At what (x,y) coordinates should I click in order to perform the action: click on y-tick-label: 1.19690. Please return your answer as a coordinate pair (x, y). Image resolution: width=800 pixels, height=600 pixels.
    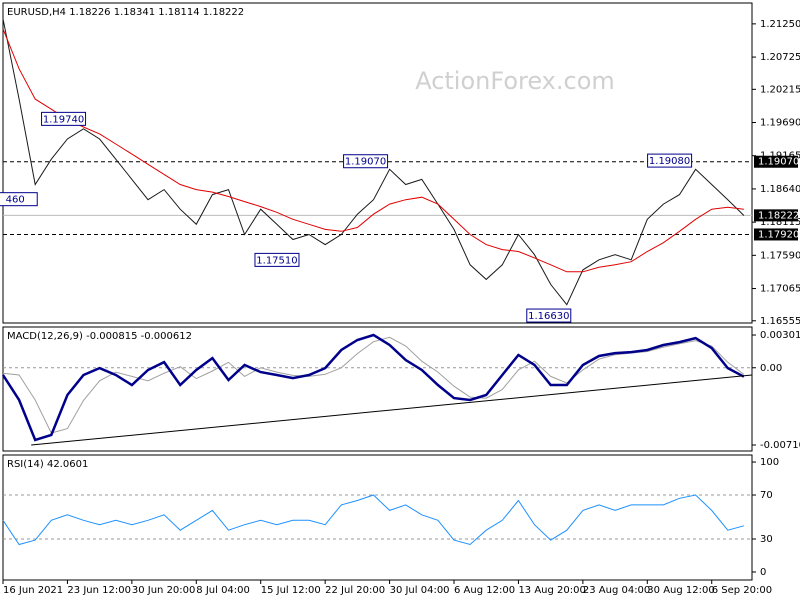
    Looking at the image, I should click on (780, 123).